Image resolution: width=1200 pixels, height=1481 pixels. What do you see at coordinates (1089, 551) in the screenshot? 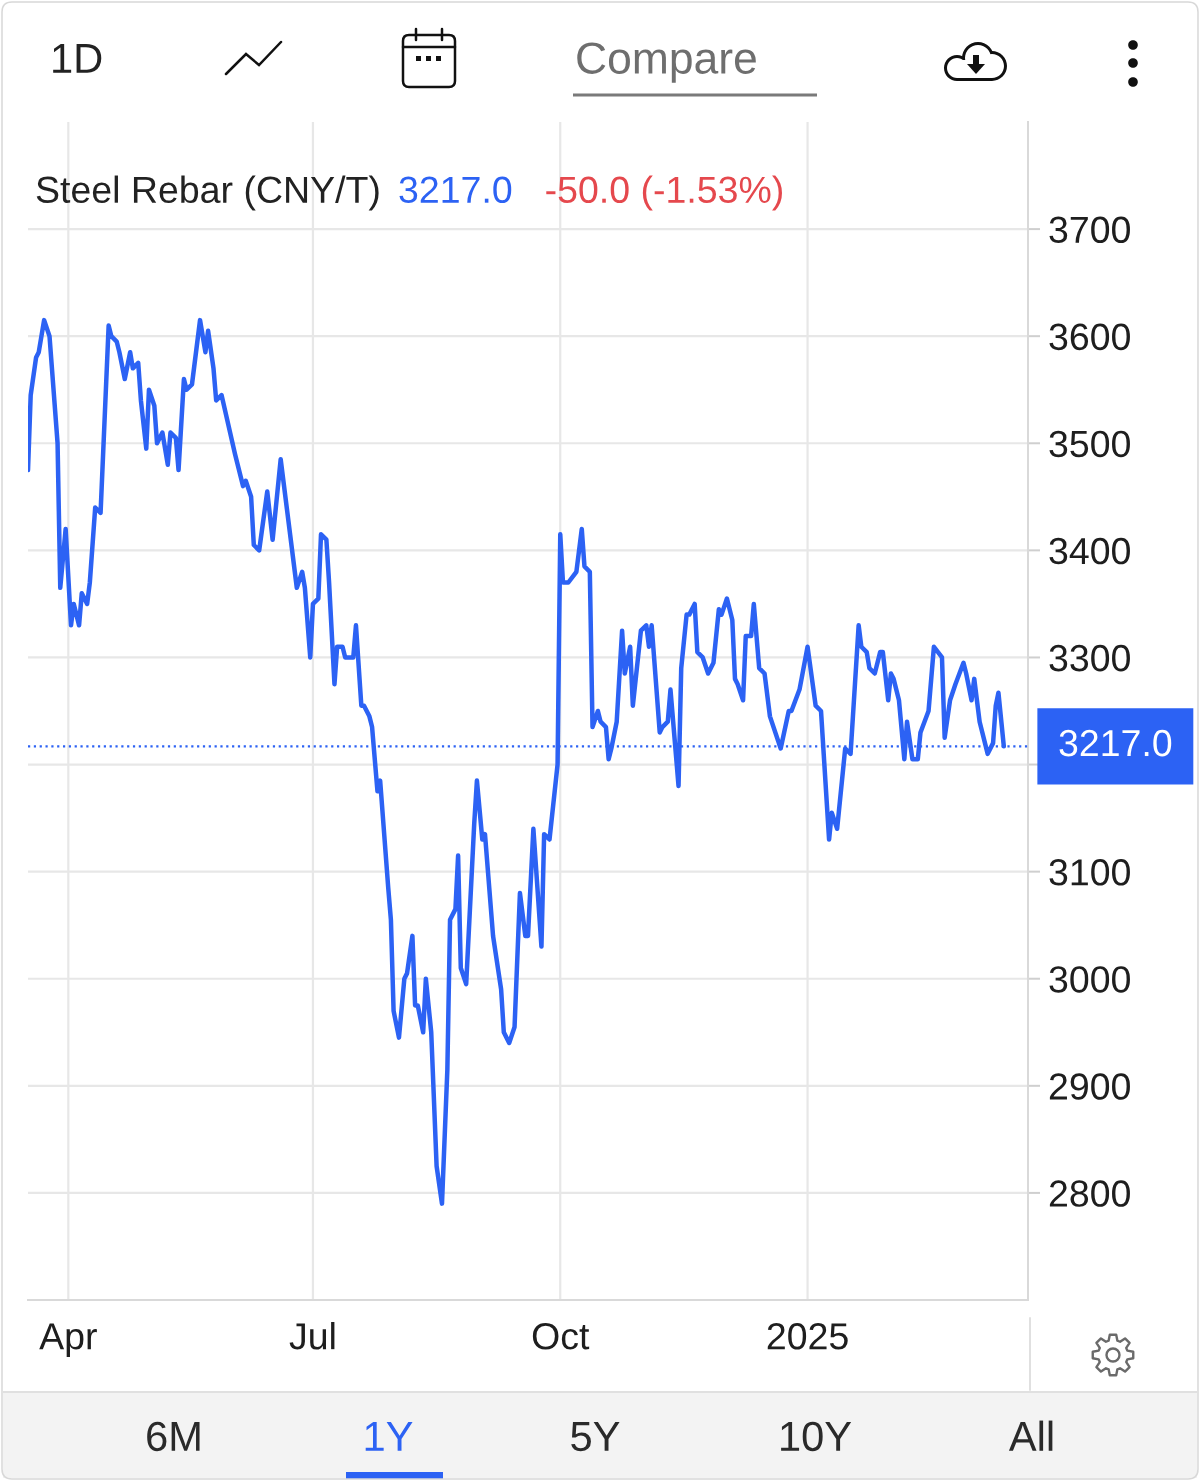
I see `y-tick-label: 3400` at bounding box center [1089, 551].